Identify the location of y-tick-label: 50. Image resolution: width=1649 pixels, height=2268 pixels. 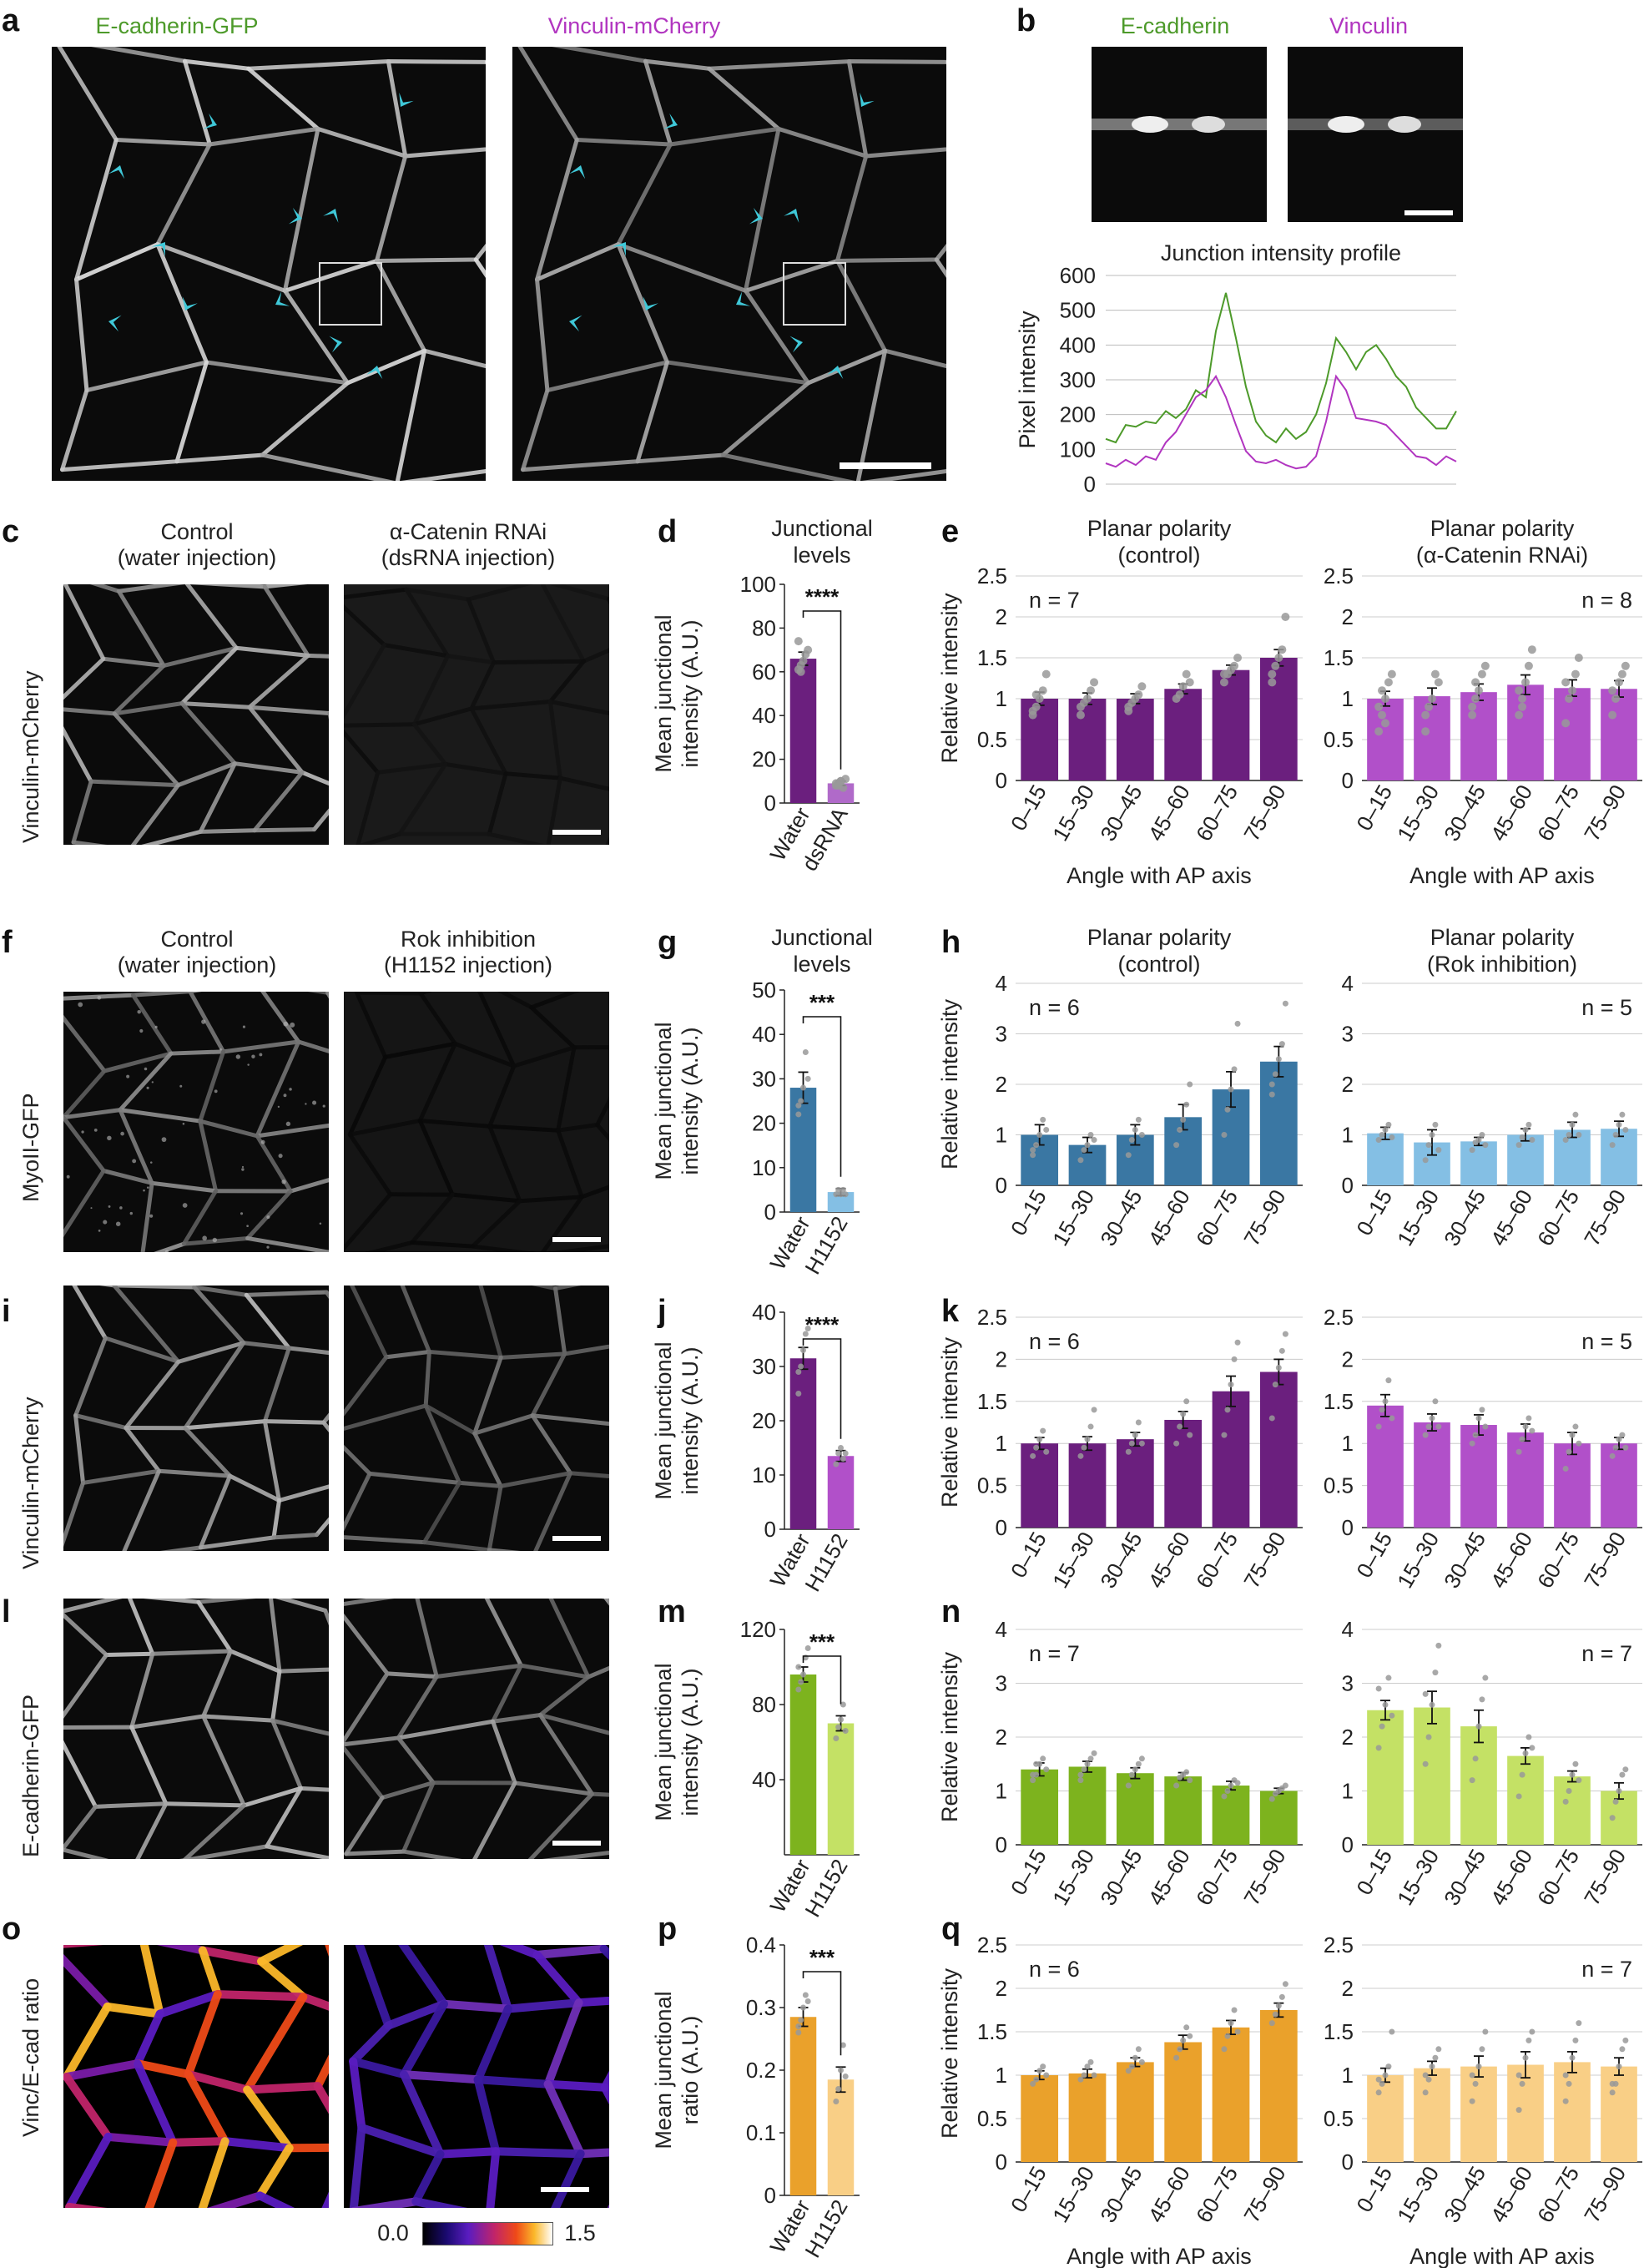
(764, 990).